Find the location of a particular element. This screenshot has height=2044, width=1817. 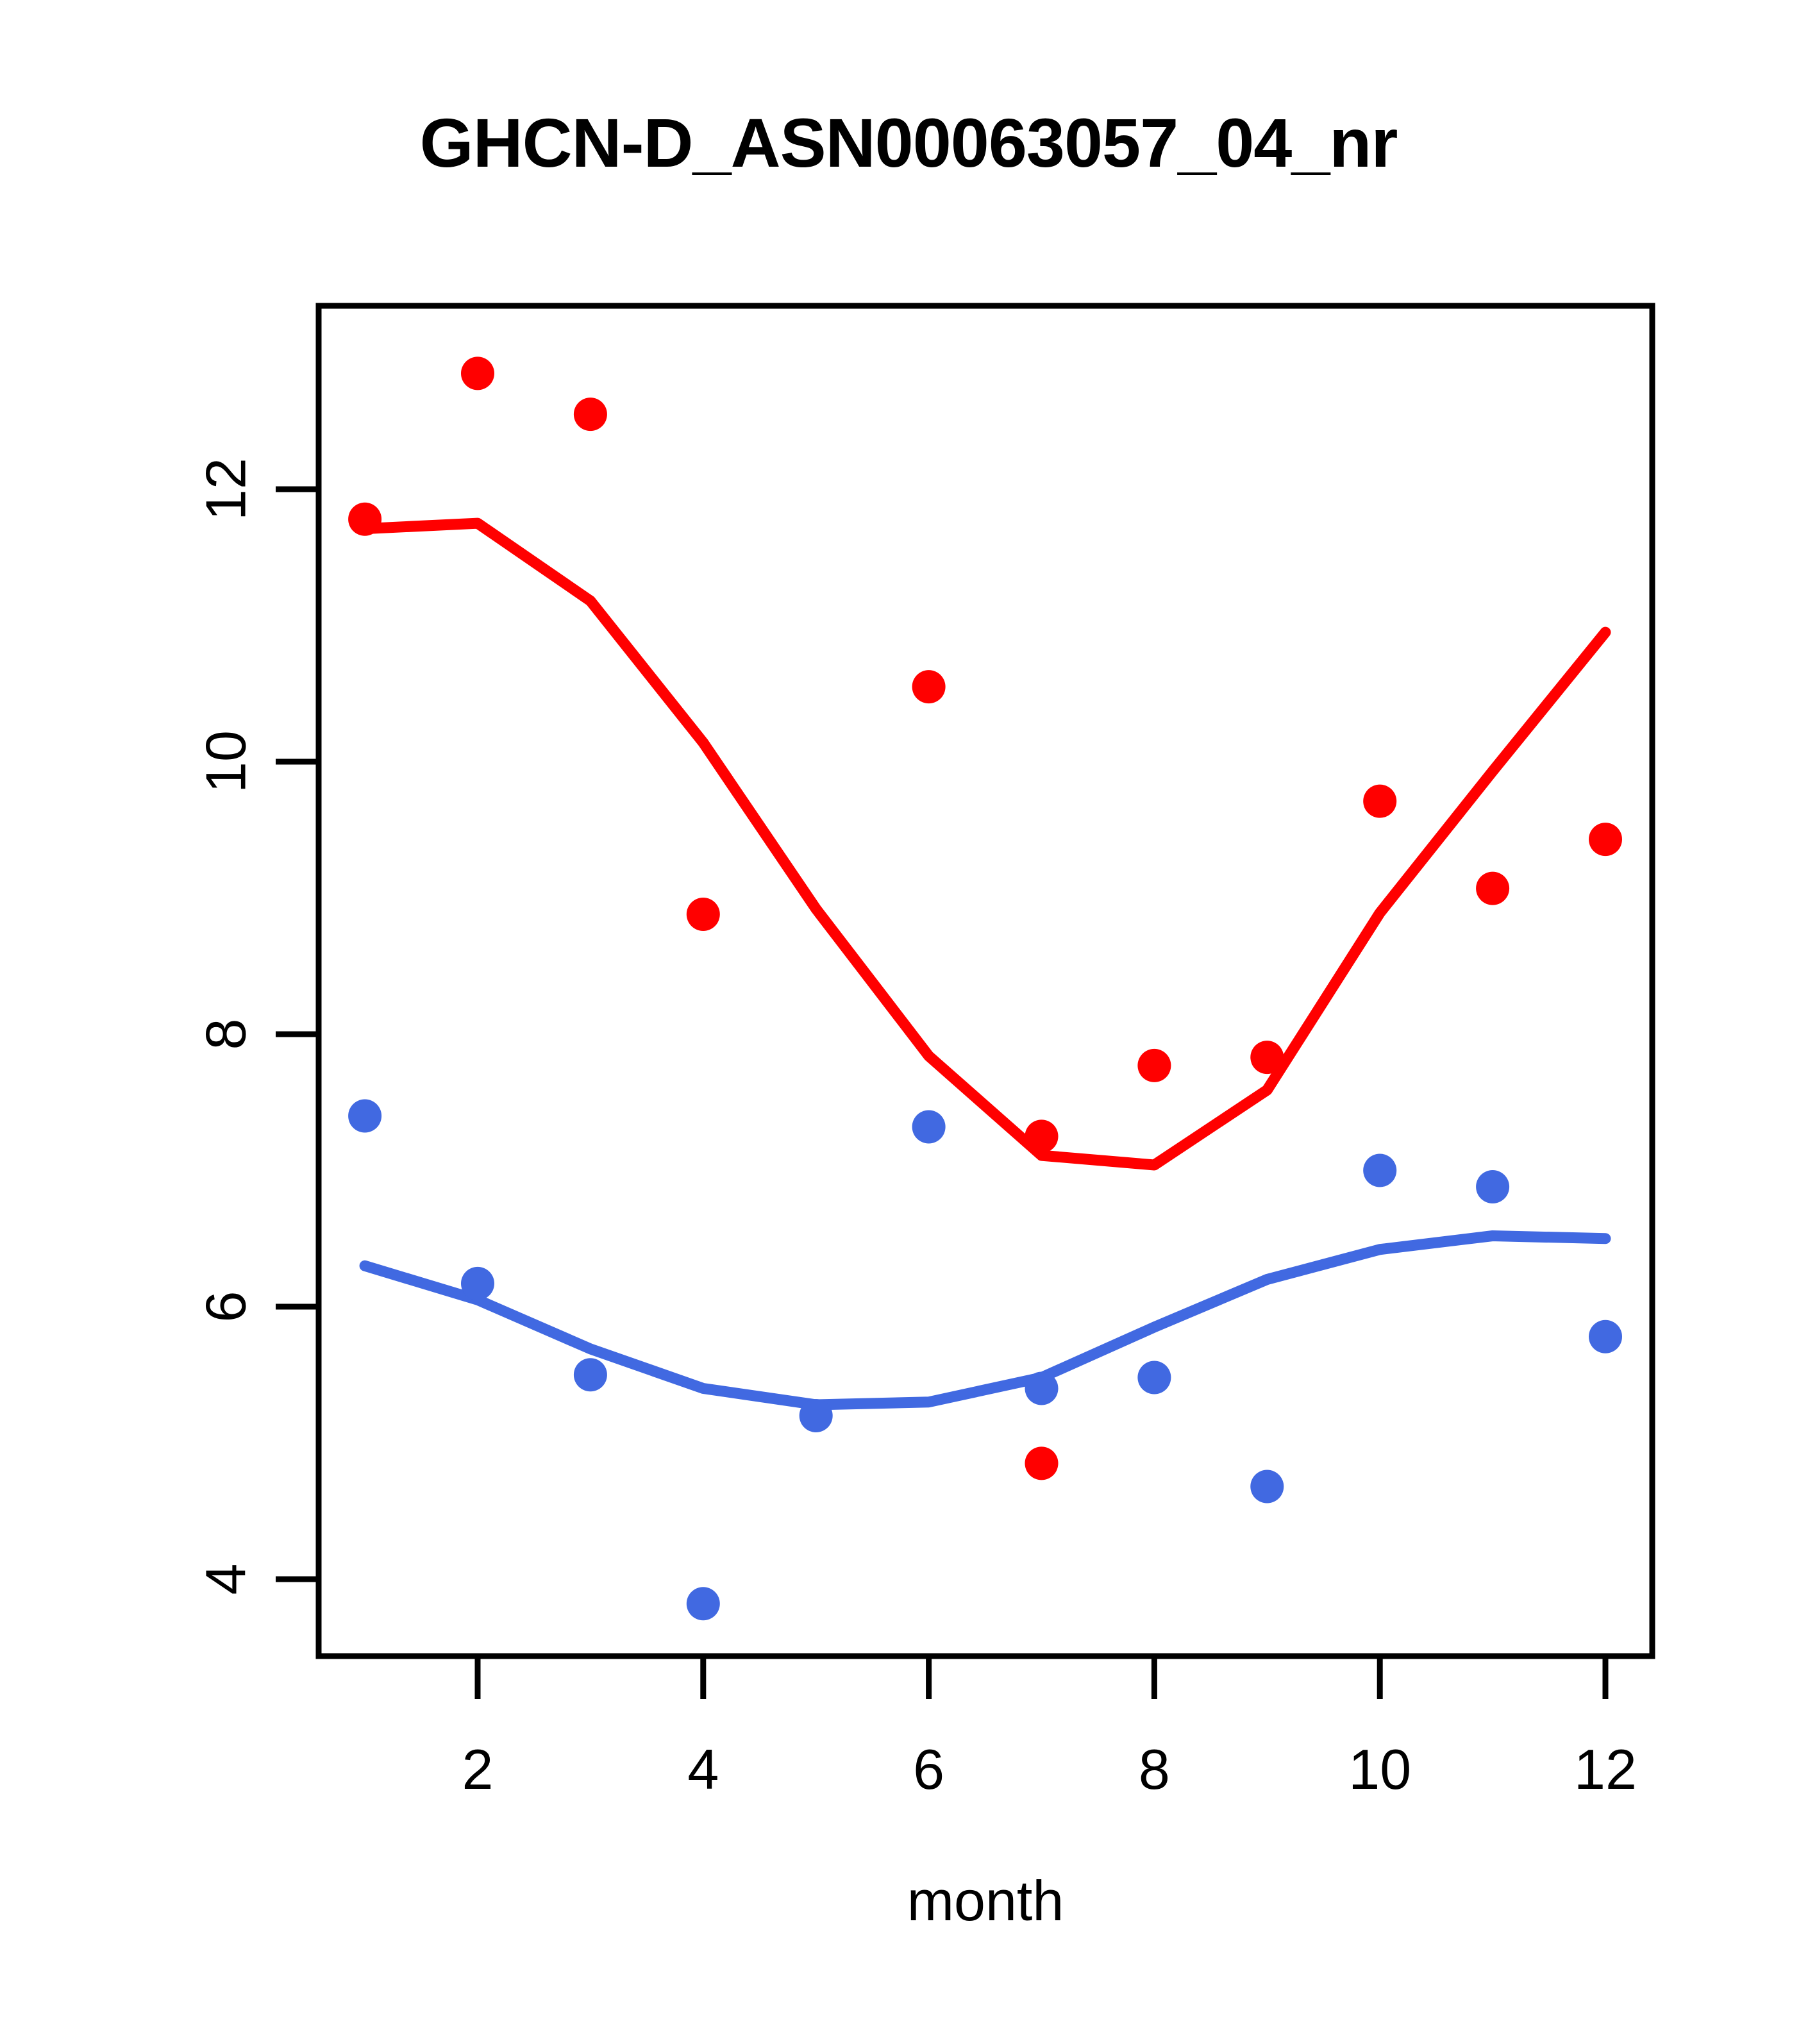

y-axis-tick-labels: 4 6 8 10 12 is located at coordinates (226, 1027).